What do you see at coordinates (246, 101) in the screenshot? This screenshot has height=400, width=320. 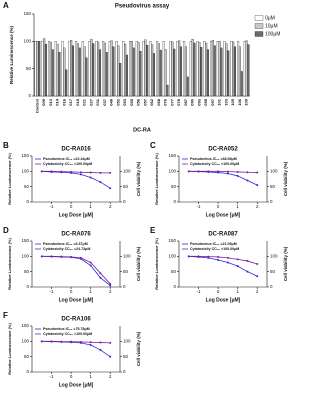 I see `x-tick-label: 109` at bounding box center [246, 101].